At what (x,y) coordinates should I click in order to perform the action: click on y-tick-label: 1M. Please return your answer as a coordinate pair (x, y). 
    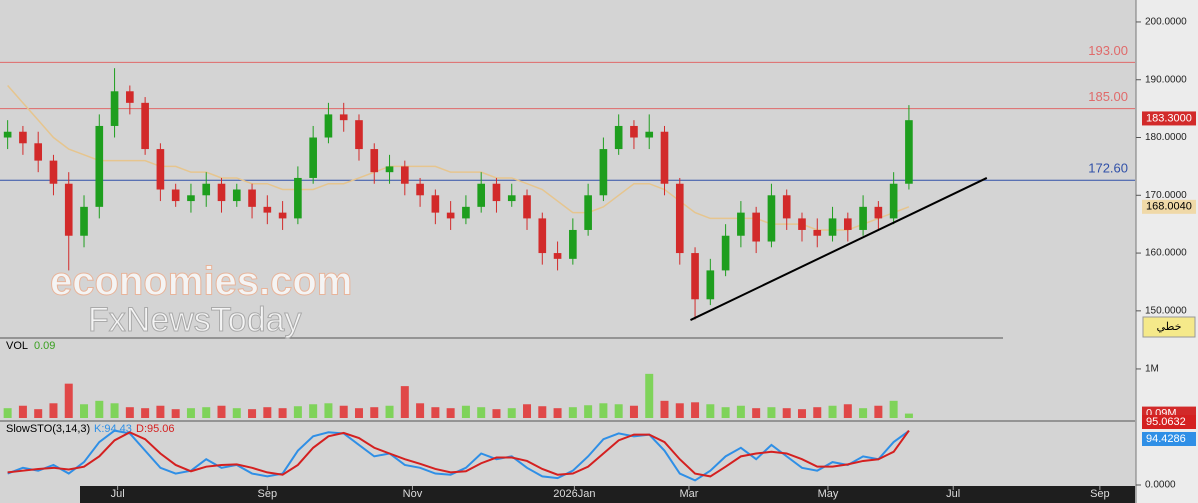
    Looking at the image, I should click on (1152, 369).